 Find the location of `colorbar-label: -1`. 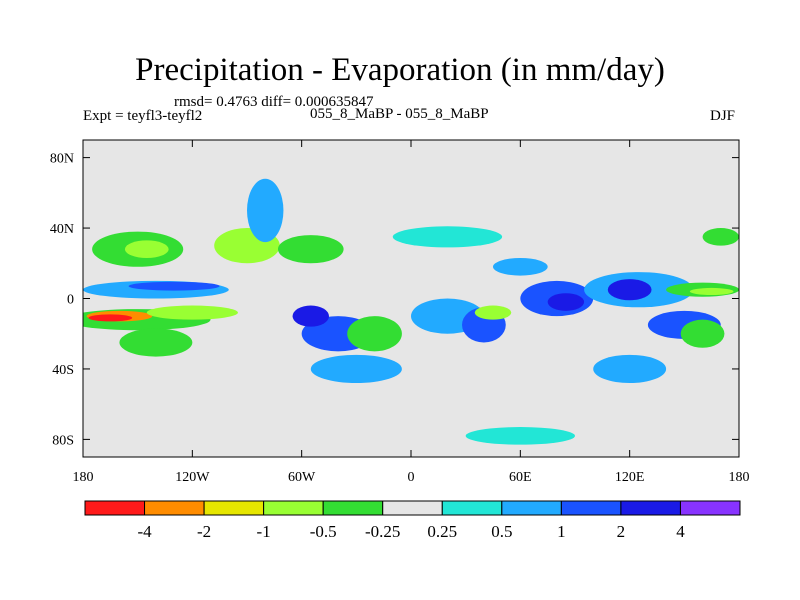

colorbar-label: -1 is located at coordinates (264, 531).